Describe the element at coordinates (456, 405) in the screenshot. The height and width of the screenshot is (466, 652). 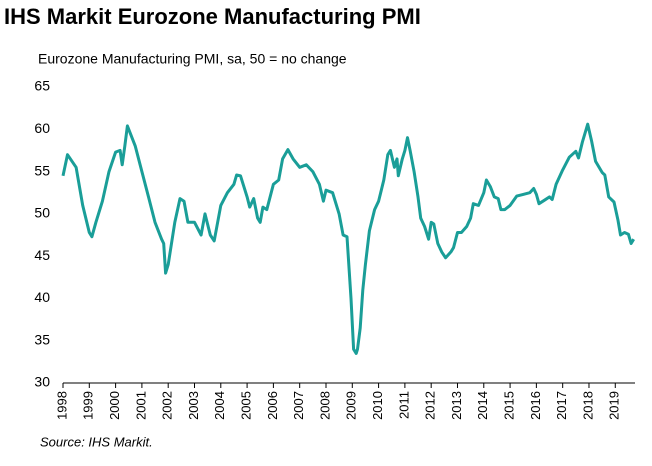
I see `x-tick-label: 2013` at that location.